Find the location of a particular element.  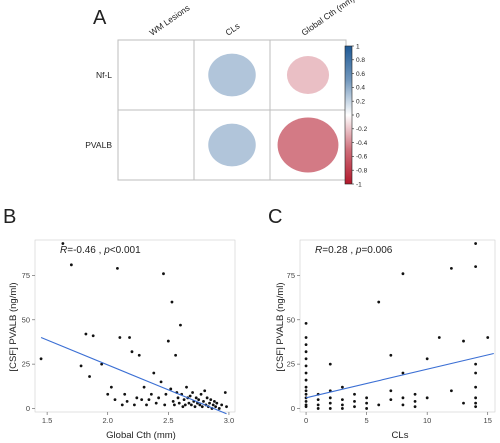

stat-r-value-c: =0.28 is located at coordinates (335, 250).